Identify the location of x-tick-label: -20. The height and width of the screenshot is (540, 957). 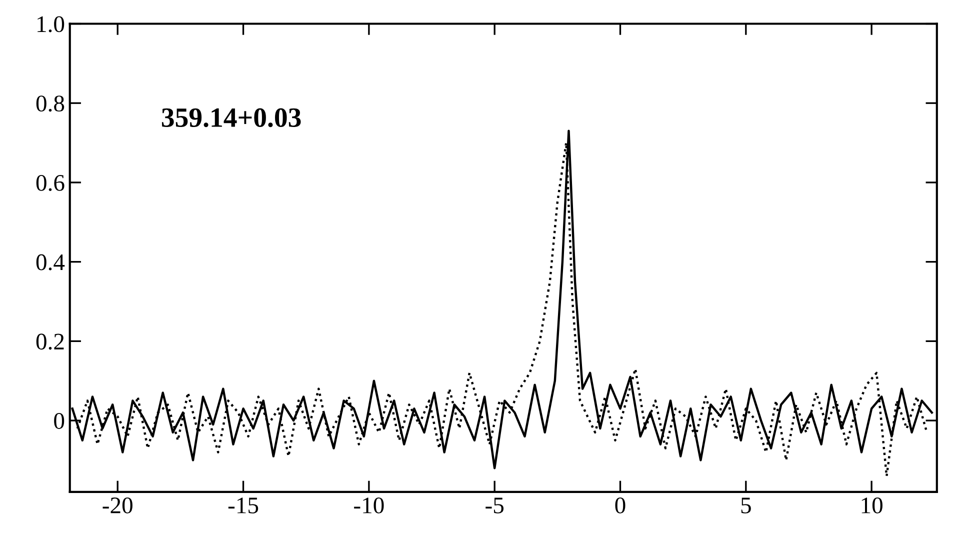
(117, 505).